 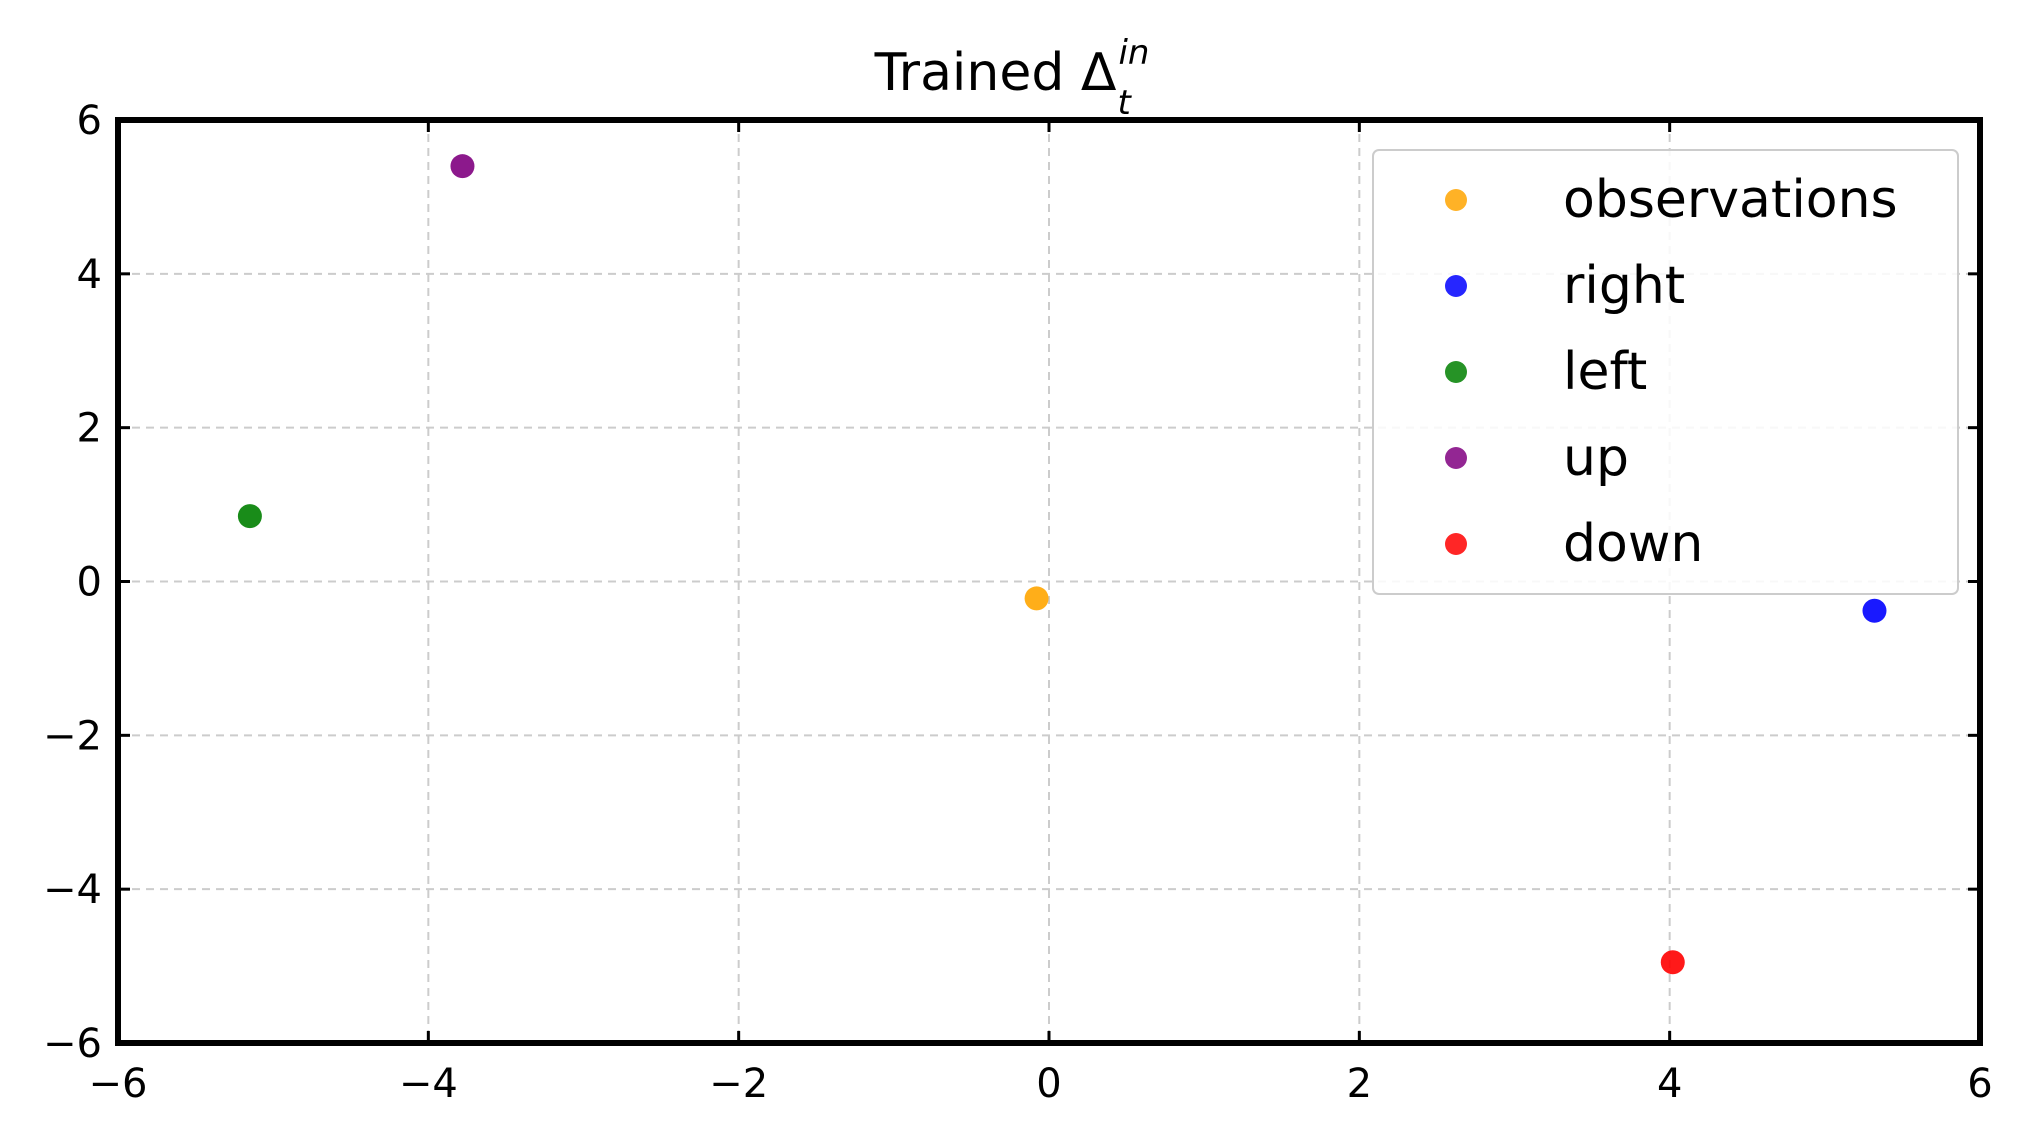 I want to click on legend-label-left: left, so click(x=1605, y=372).